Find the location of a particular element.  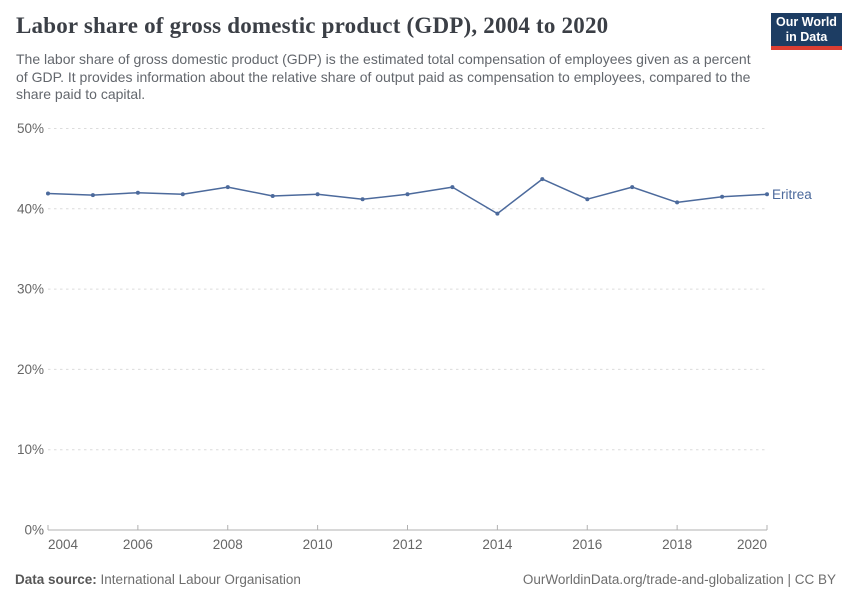

data-source-label: Data source: is located at coordinates (56, 579).